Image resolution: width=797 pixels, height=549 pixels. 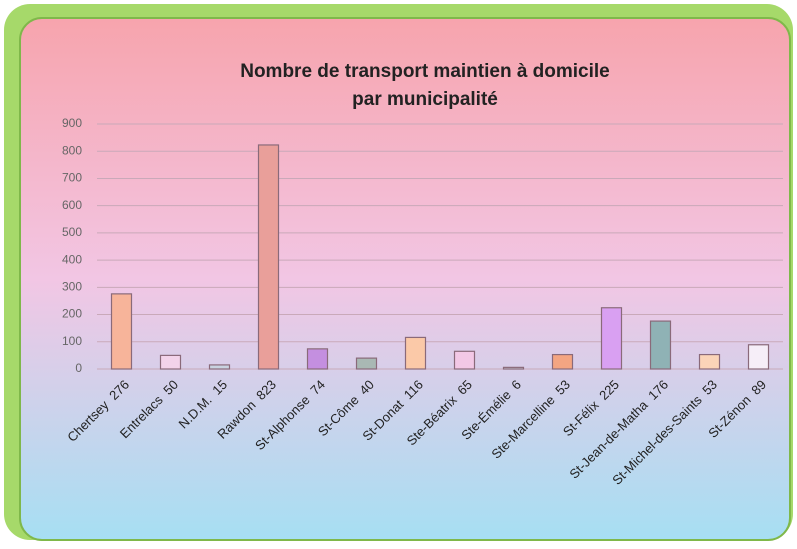 I want to click on y-tick-label: 900, so click(x=72, y=123).